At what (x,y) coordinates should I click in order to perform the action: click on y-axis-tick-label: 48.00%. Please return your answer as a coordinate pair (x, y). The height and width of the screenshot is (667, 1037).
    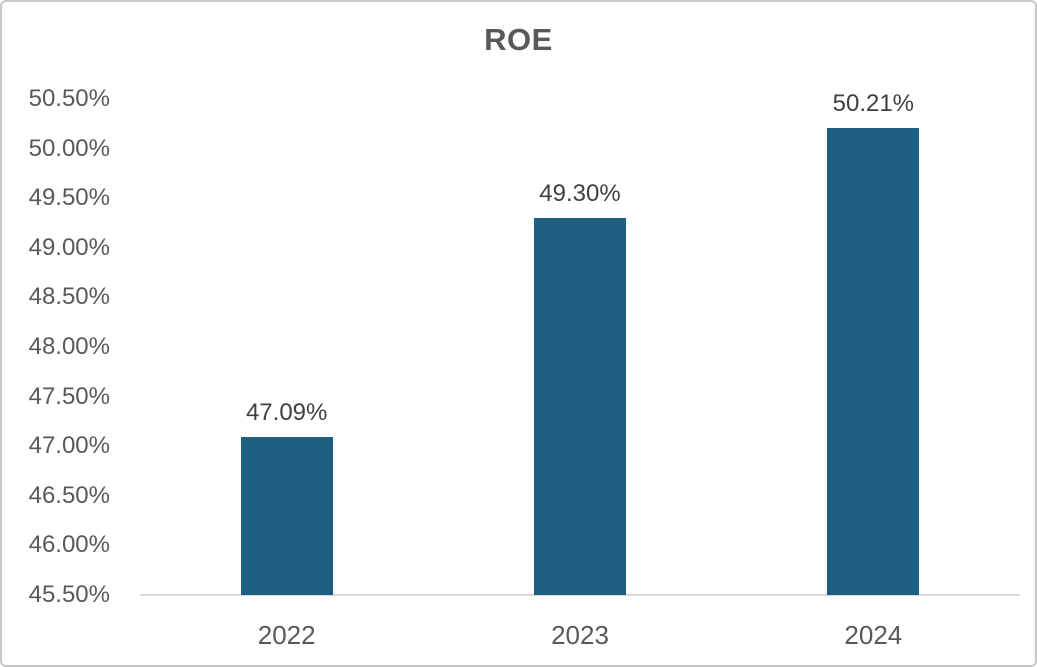
    Looking at the image, I should click on (69, 346).